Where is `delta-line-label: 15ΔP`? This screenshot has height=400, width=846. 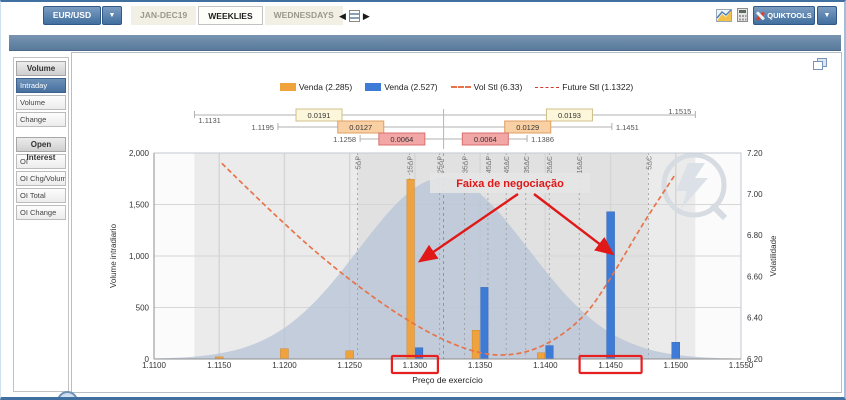 delta-line-label: 15ΔP is located at coordinates (411, 164).